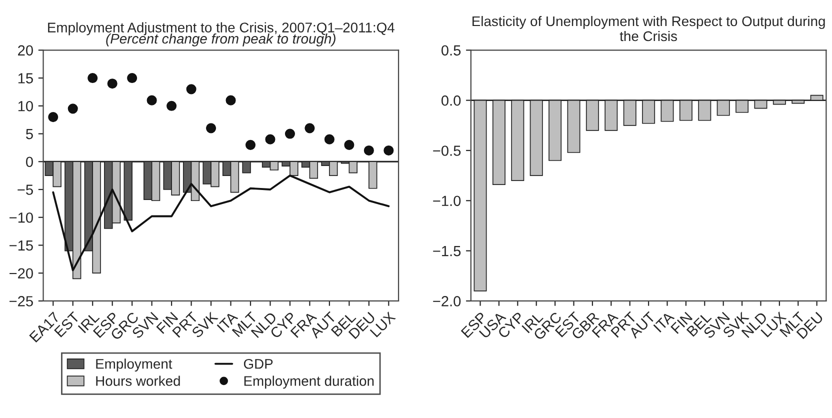  What do you see at coordinates (25, 106) in the screenshot?
I see `y-tick-label: 10` at bounding box center [25, 106].